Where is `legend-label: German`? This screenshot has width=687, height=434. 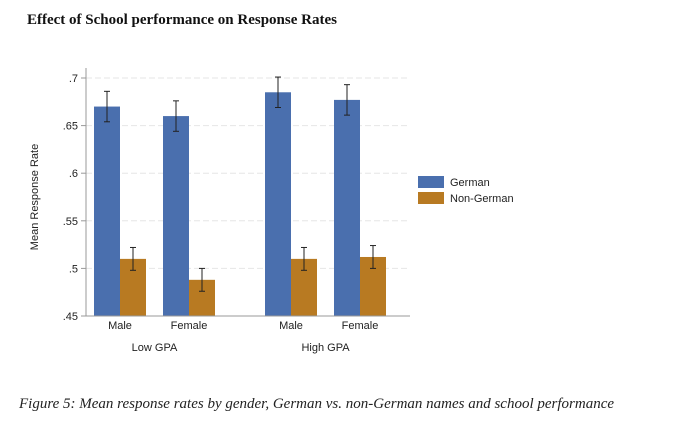 legend-label: German is located at coordinates (470, 183).